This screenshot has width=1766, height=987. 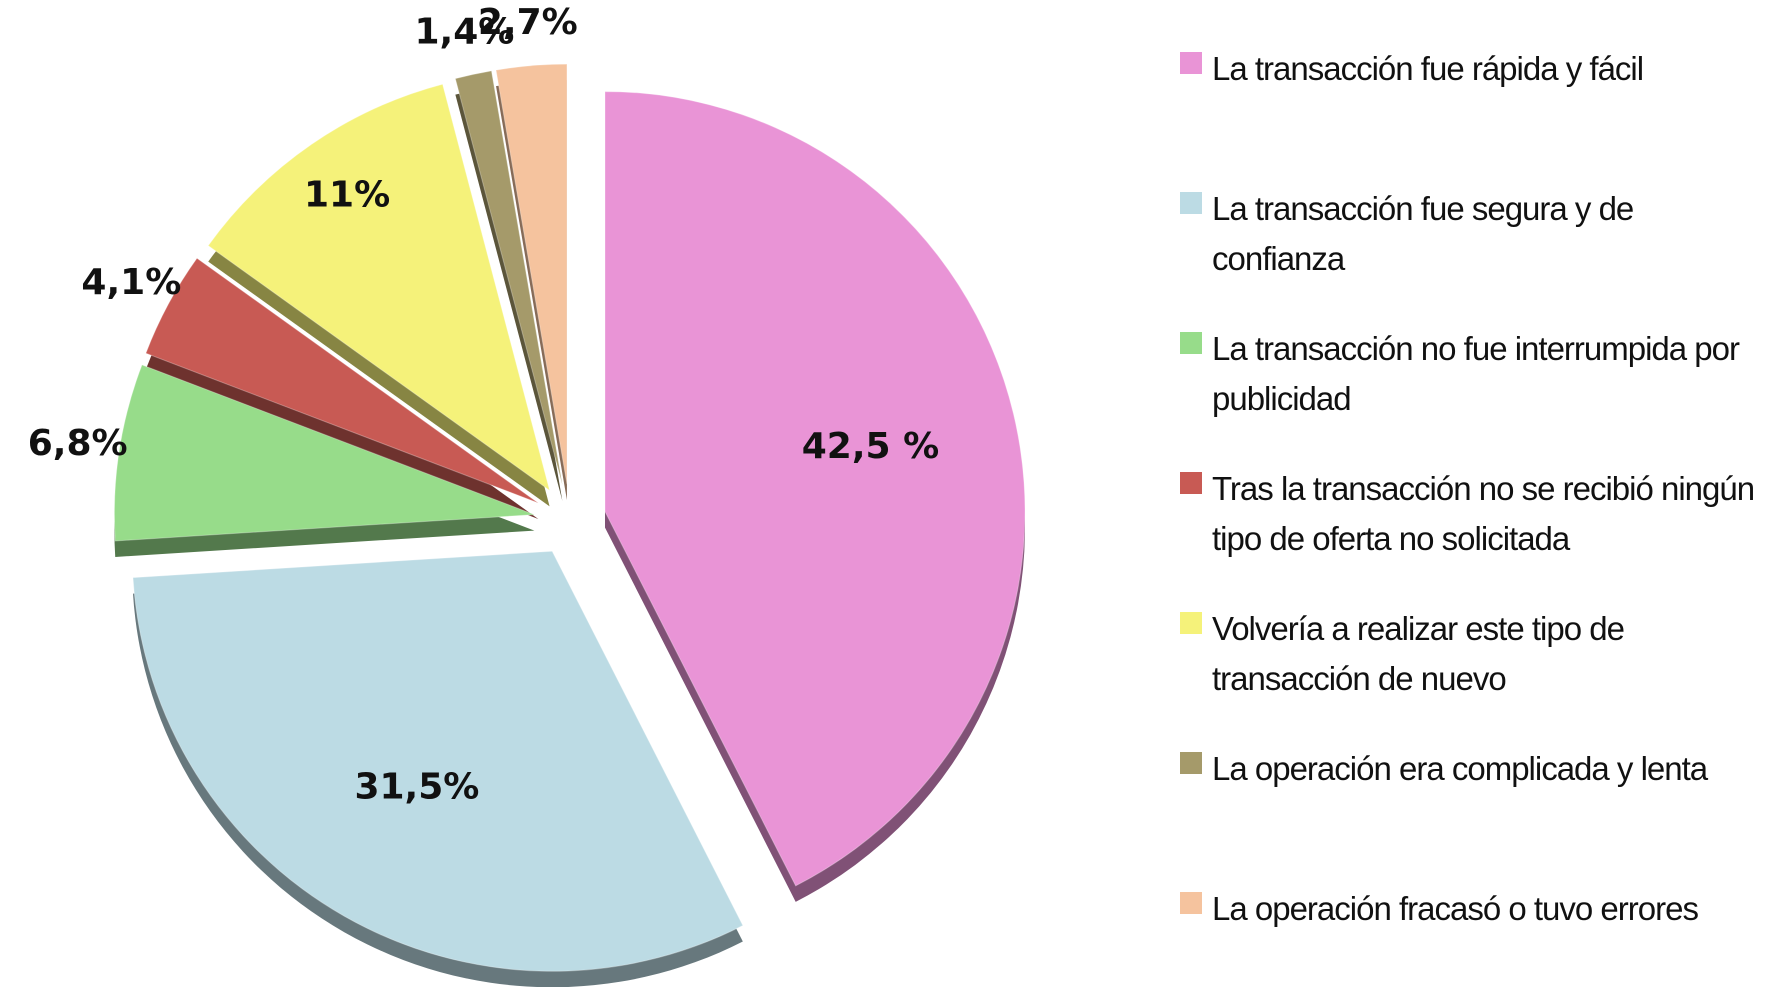 What do you see at coordinates (416, 786) in the screenshot?
I see `data-label: 31,5%` at bounding box center [416, 786].